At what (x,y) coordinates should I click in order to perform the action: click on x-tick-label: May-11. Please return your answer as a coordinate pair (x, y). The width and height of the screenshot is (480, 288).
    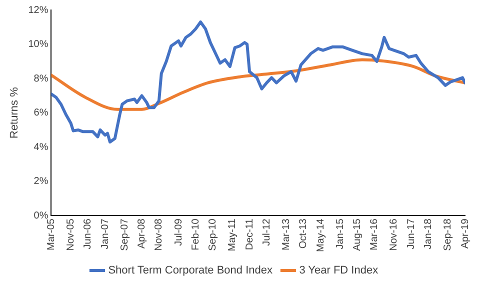
    Looking at the image, I should click on (232, 235).